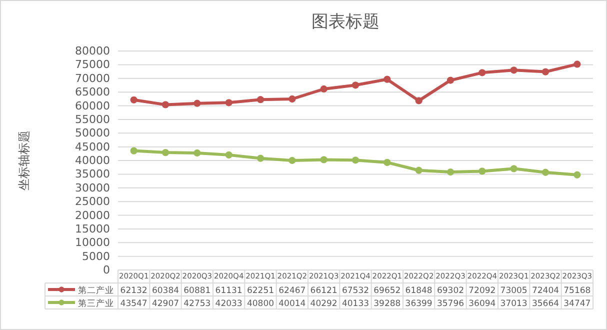 The height and width of the screenshot is (330, 607). What do you see at coordinates (92, 201) in the screenshot?
I see `y-tick-label: 25000` at bounding box center [92, 201].